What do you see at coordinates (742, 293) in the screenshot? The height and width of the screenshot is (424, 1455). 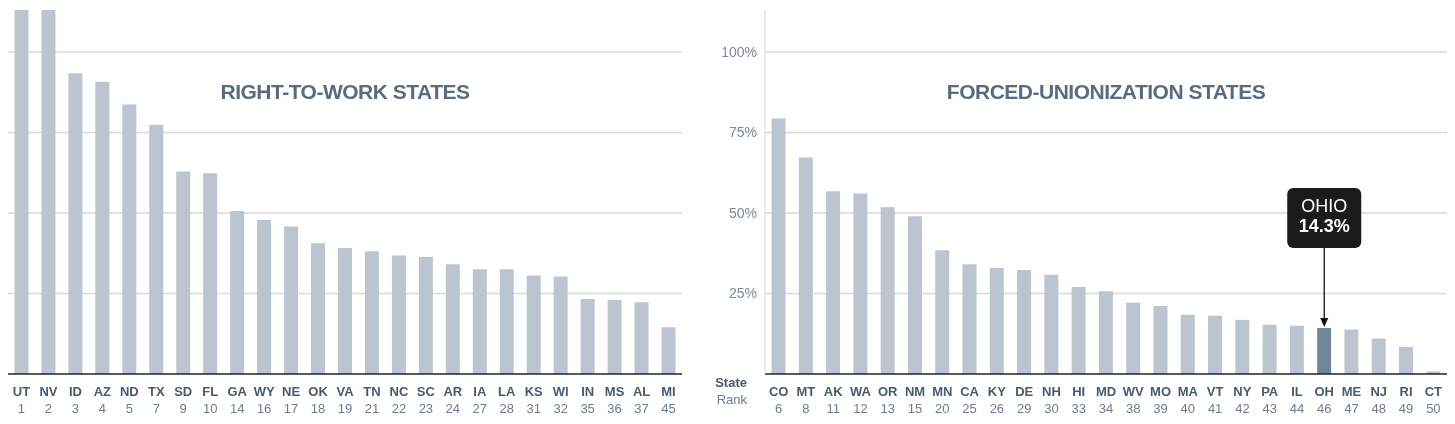 I see `y-tick-label: 25%` at bounding box center [742, 293].